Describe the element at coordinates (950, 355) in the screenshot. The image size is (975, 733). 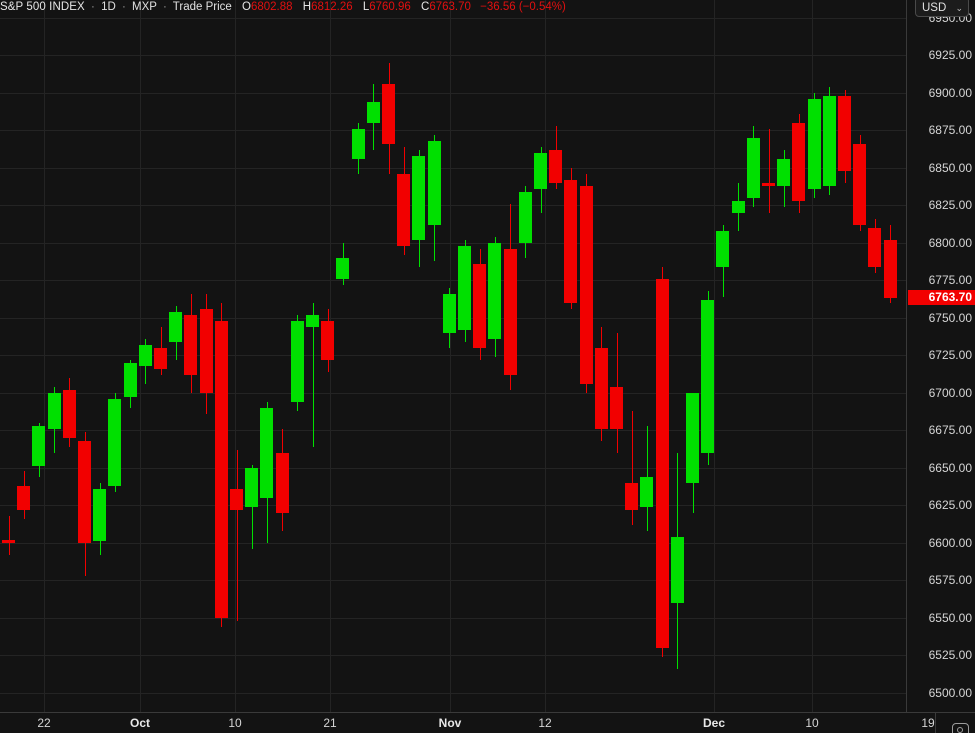
I see `price-axis-tick: 6725.00` at that location.